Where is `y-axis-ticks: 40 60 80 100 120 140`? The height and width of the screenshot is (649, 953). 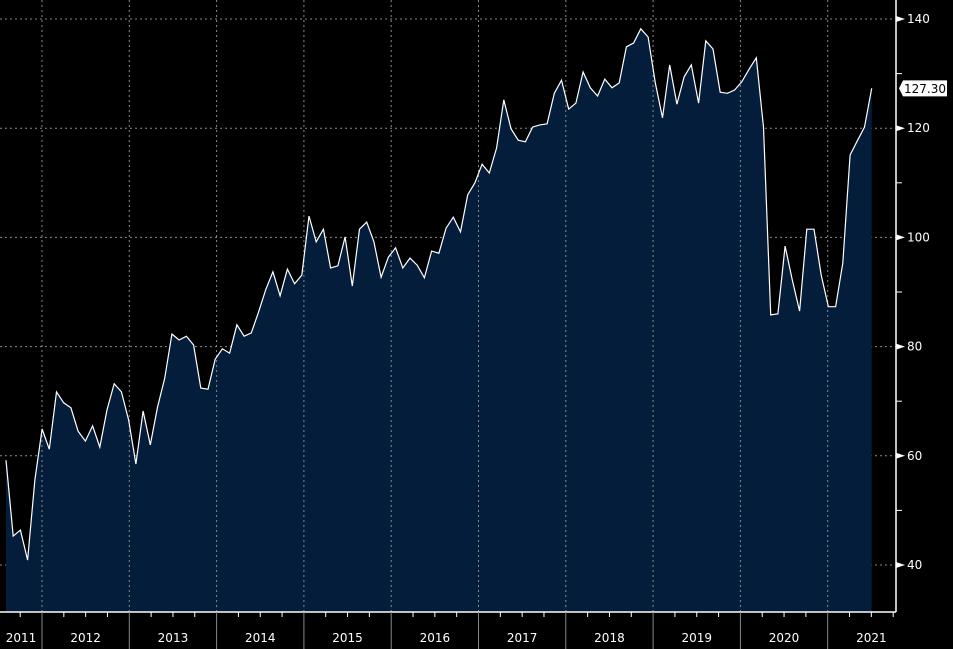
y-axis-ticks: 40 60 80 100 120 140 is located at coordinates (913, 292).